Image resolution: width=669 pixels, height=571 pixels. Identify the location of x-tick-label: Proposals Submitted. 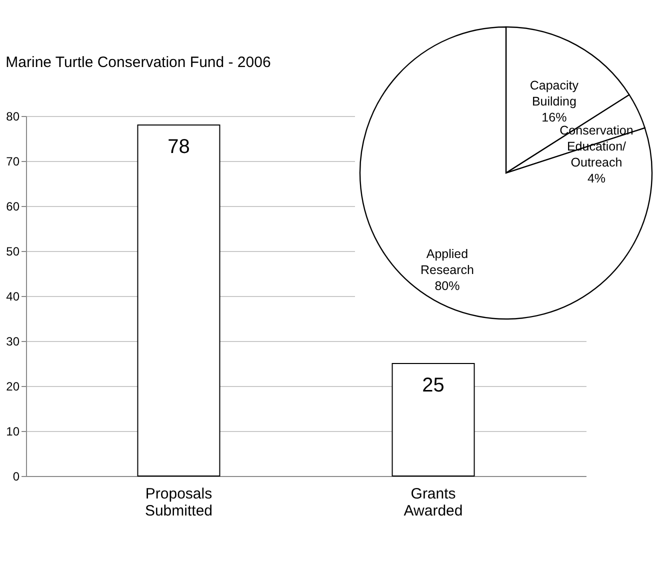
(178, 503).